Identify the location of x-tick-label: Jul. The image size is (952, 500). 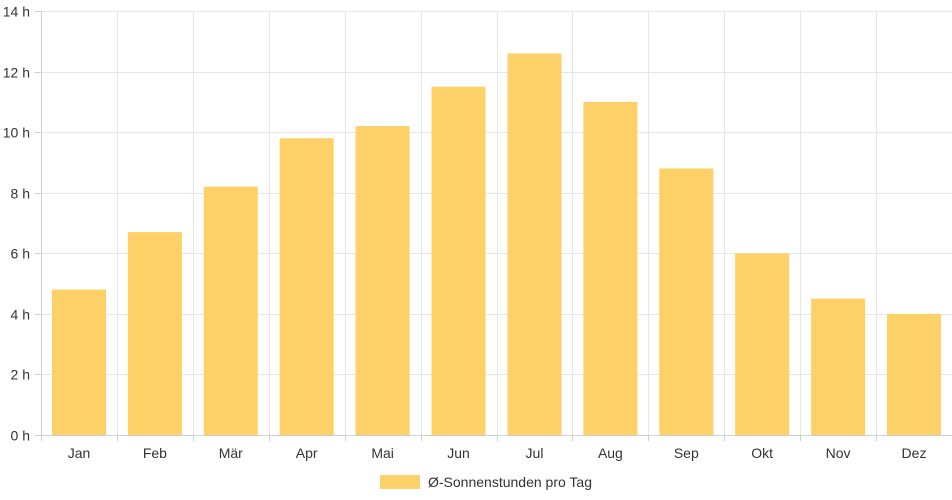
(535, 453).